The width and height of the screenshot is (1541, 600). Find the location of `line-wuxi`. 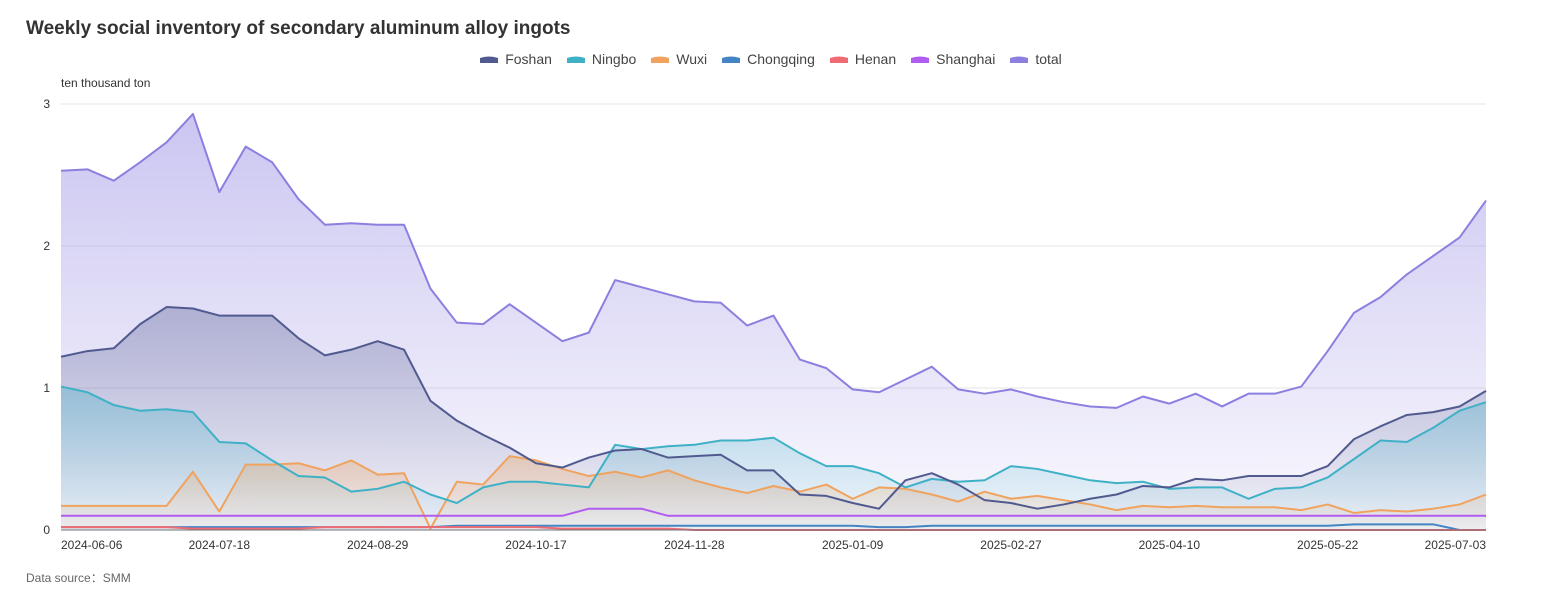

line-wuxi is located at coordinates (774, 492).